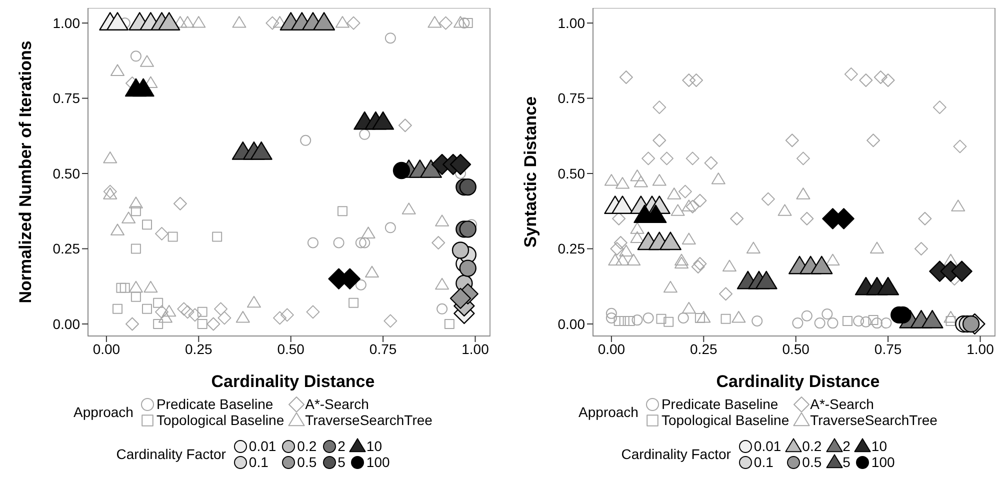 The height and width of the screenshot is (492, 997). I want to click on y-axis-title: Normalized Number of Iterations, so click(26, 172).